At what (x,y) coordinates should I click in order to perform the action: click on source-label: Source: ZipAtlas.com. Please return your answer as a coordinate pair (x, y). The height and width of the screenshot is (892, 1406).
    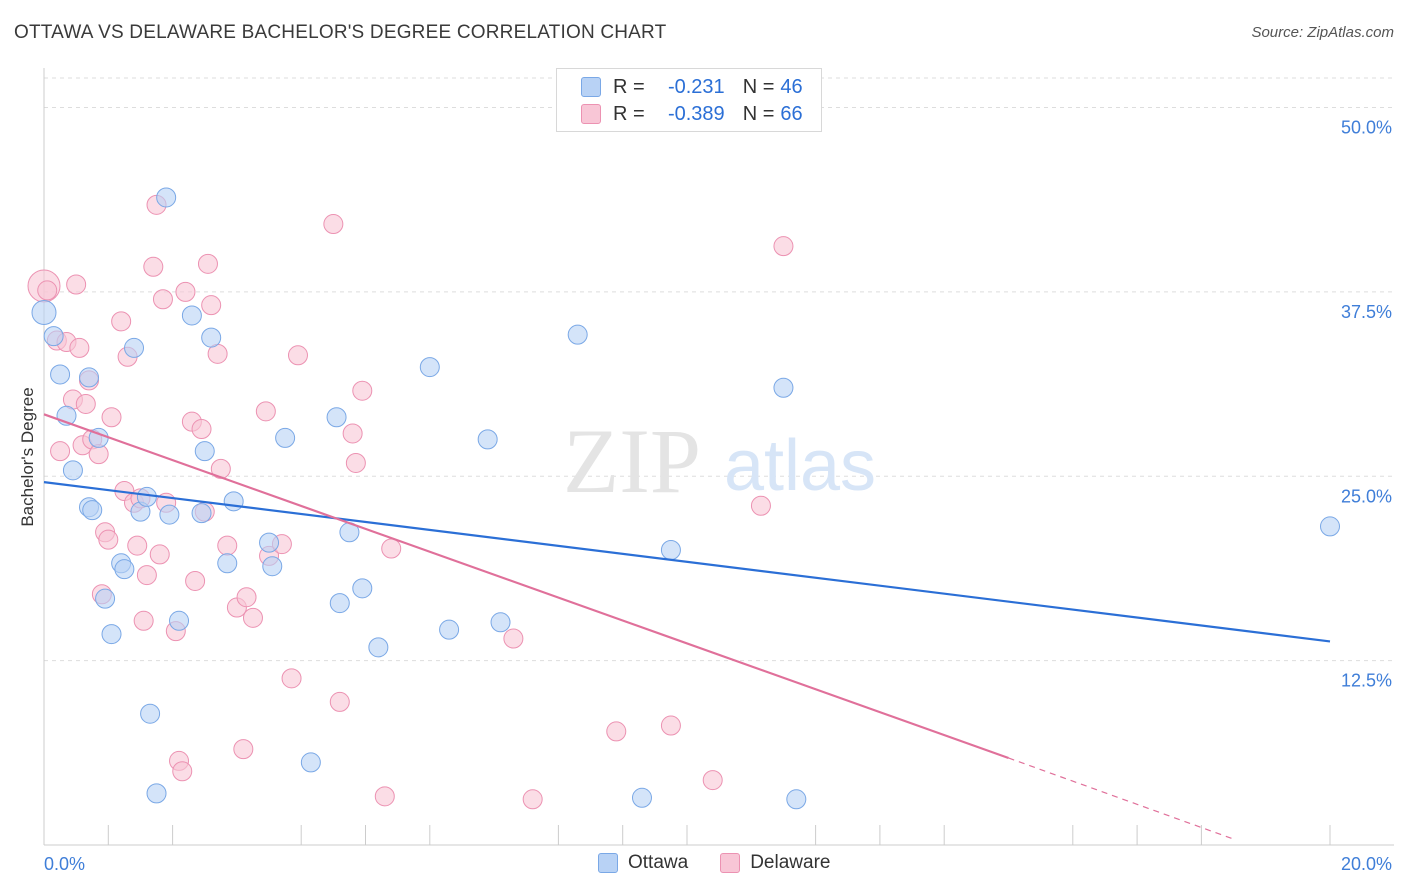
    Looking at the image, I should click on (1322, 32).